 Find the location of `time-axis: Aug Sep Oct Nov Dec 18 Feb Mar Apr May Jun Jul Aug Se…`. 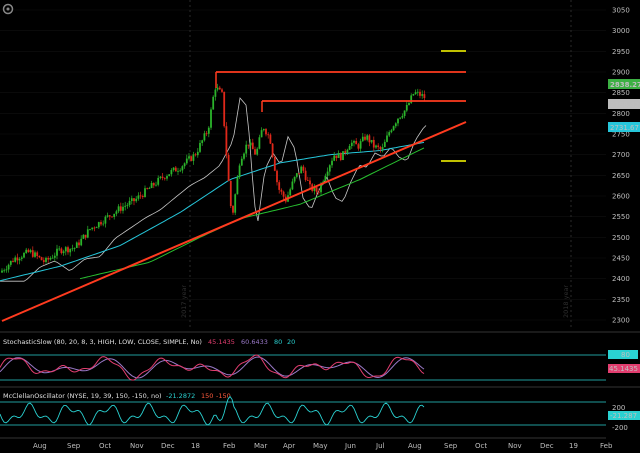

time-axis: Aug Sep Oct Nov Dec 18 Feb Mar Apr May Jun Jul Aug Se… is located at coordinates (306, 443).